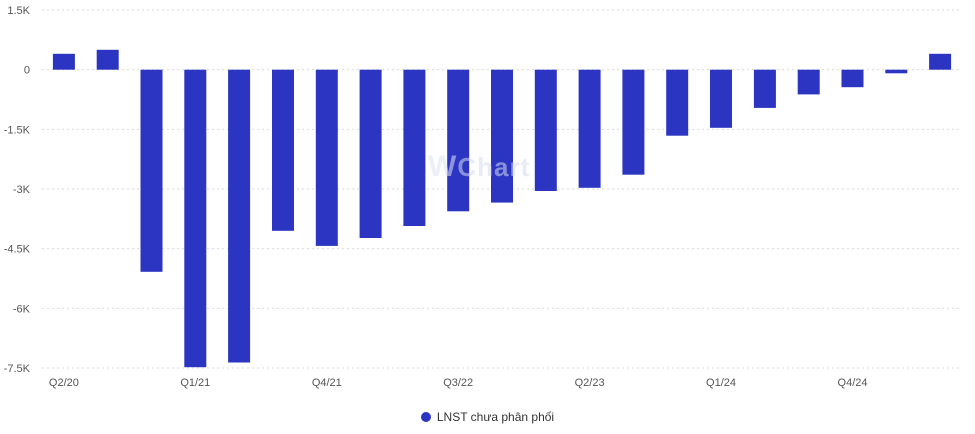 This screenshot has width=975, height=434. I want to click on y-tick-label: -1.5K, so click(17, 130).